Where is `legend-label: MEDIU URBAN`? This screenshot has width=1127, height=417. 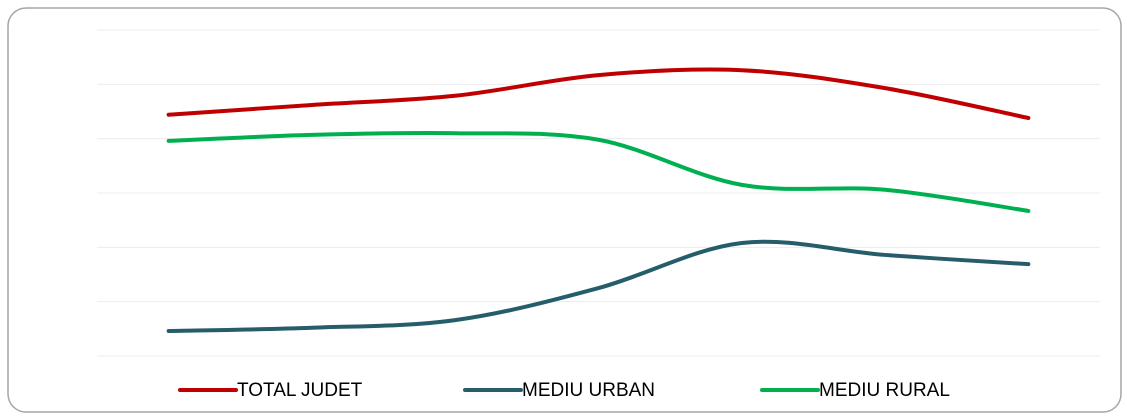
legend-label: MEDIU URBAN is located at coordinates (588, 390).